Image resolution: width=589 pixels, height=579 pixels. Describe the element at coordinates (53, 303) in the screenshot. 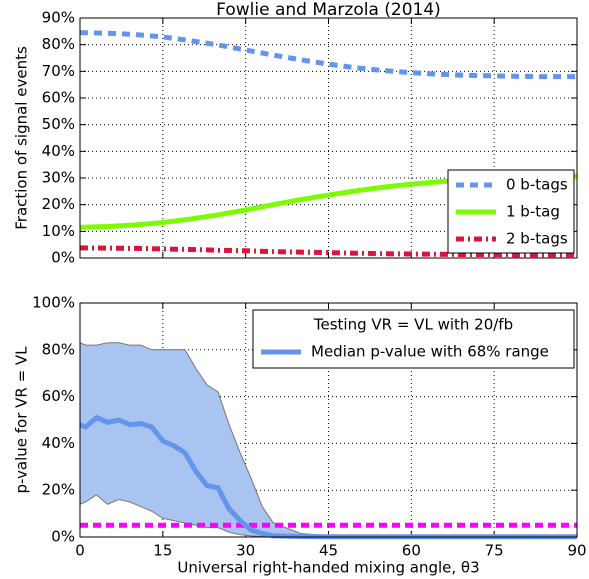

I see `y-tick-label: 100%` at that location.